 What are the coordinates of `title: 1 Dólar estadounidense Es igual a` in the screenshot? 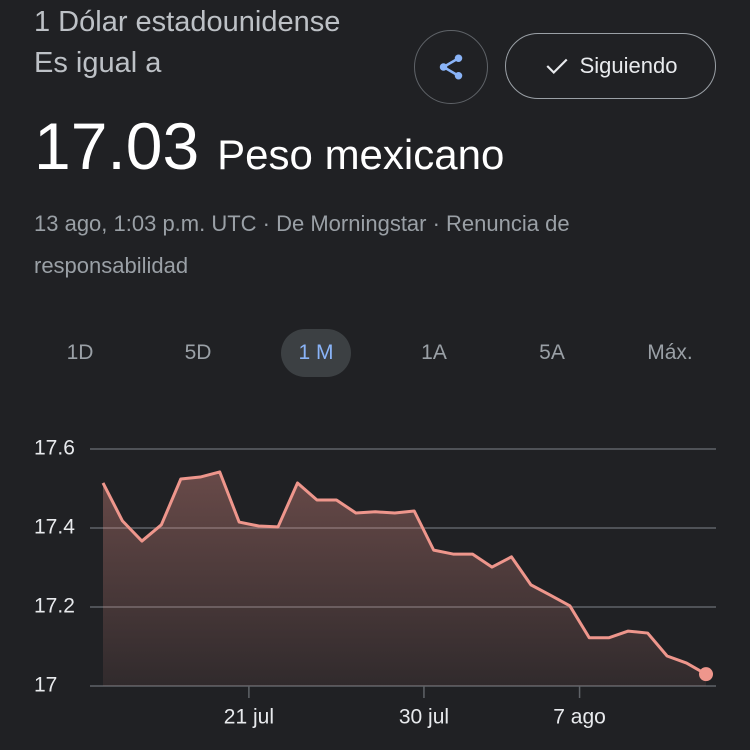 It's located at (187, 42).